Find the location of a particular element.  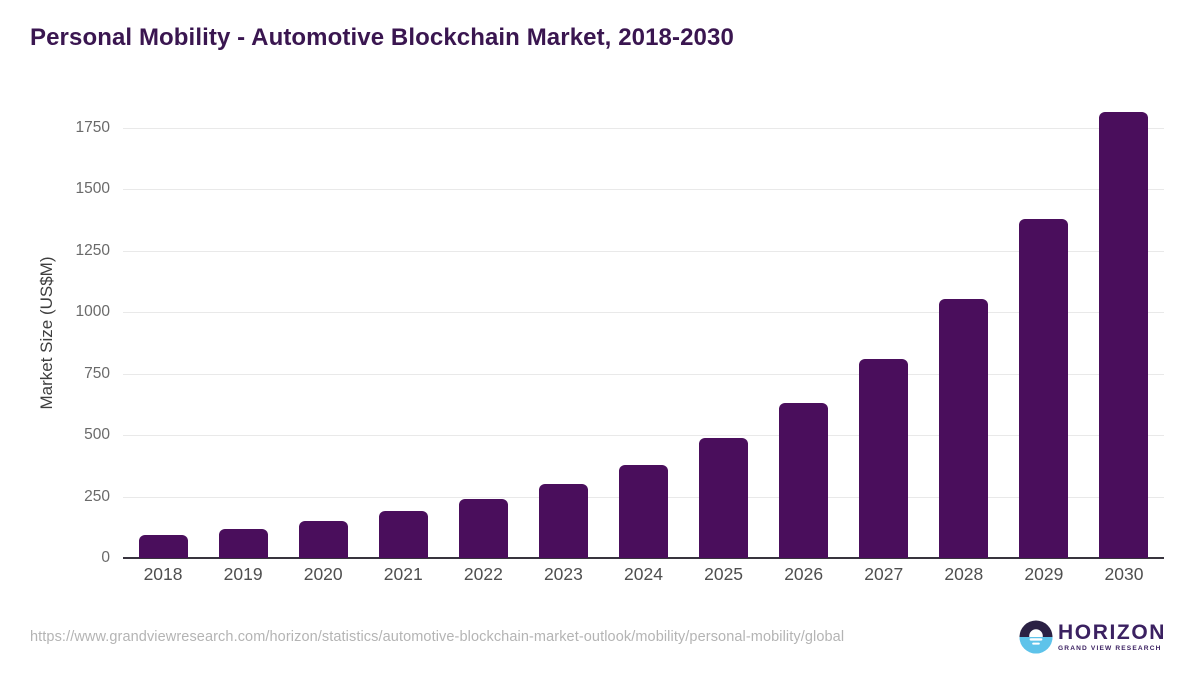

x-tick-label: 2027 is located at coordinates (884, 574).